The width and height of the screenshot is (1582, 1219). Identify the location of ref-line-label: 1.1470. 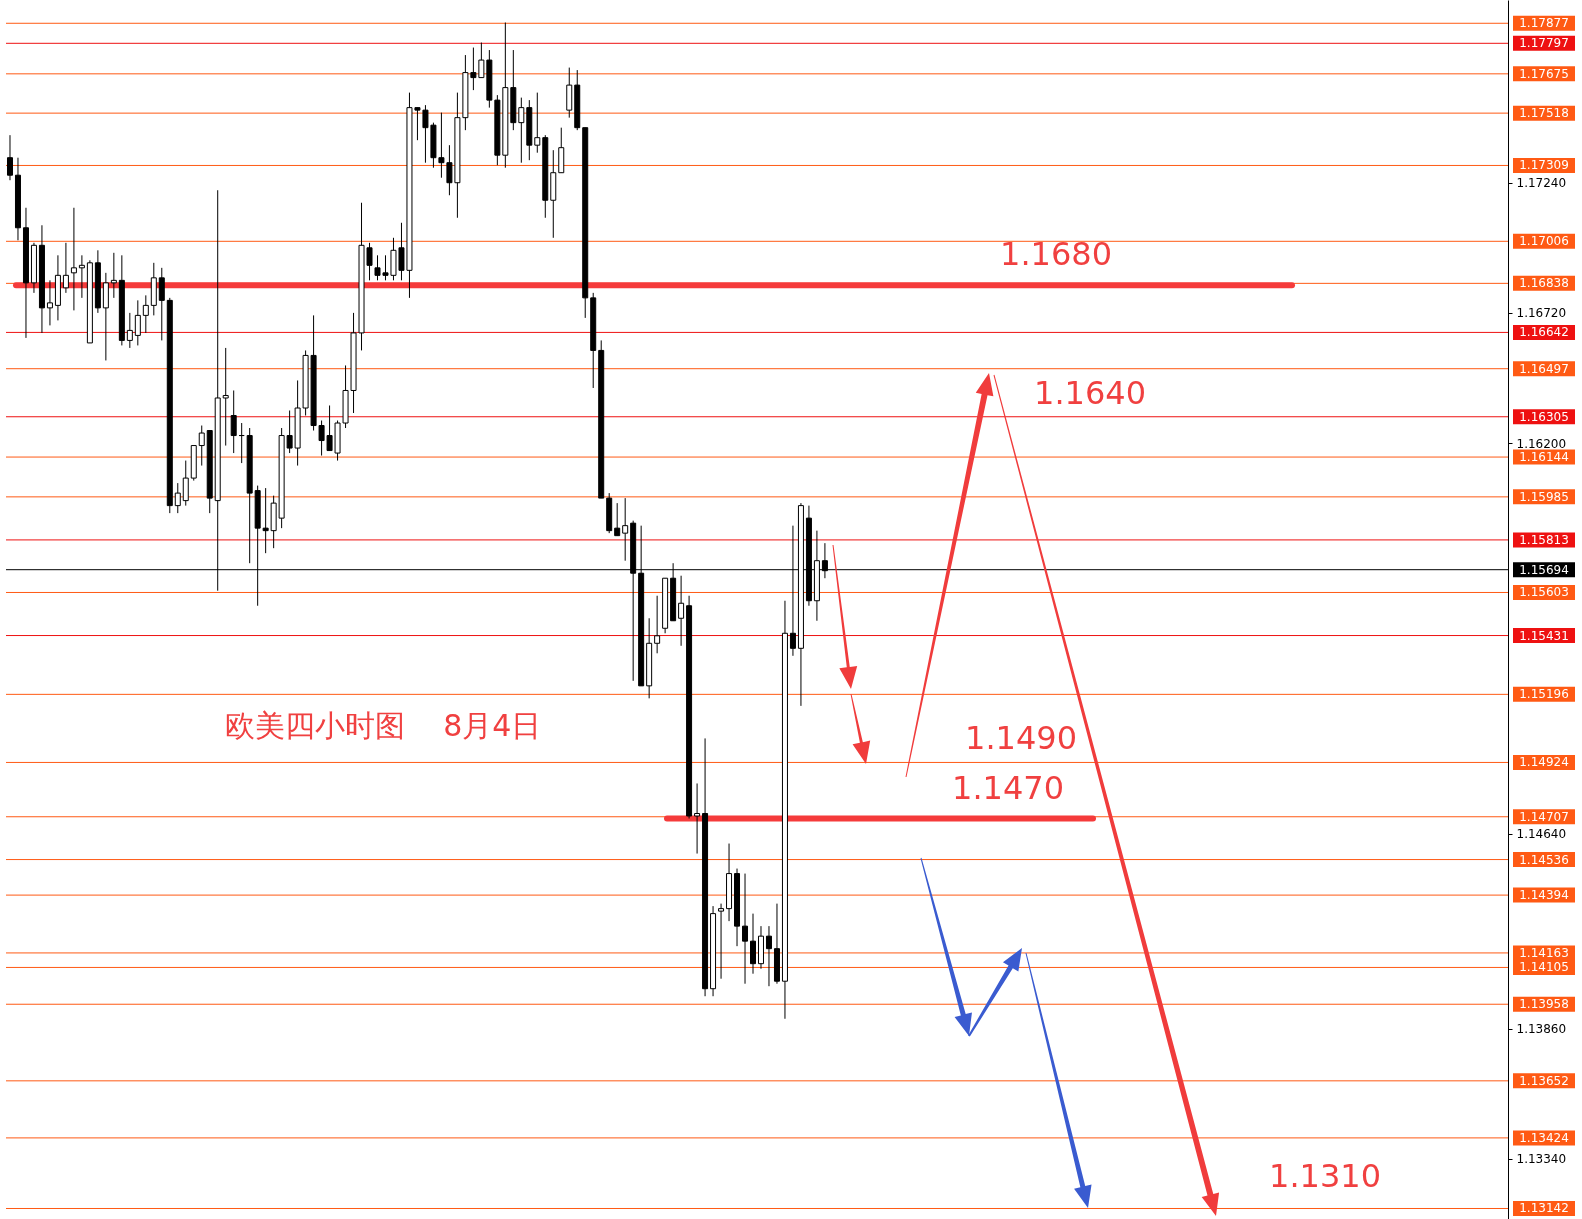
(1008, 788).